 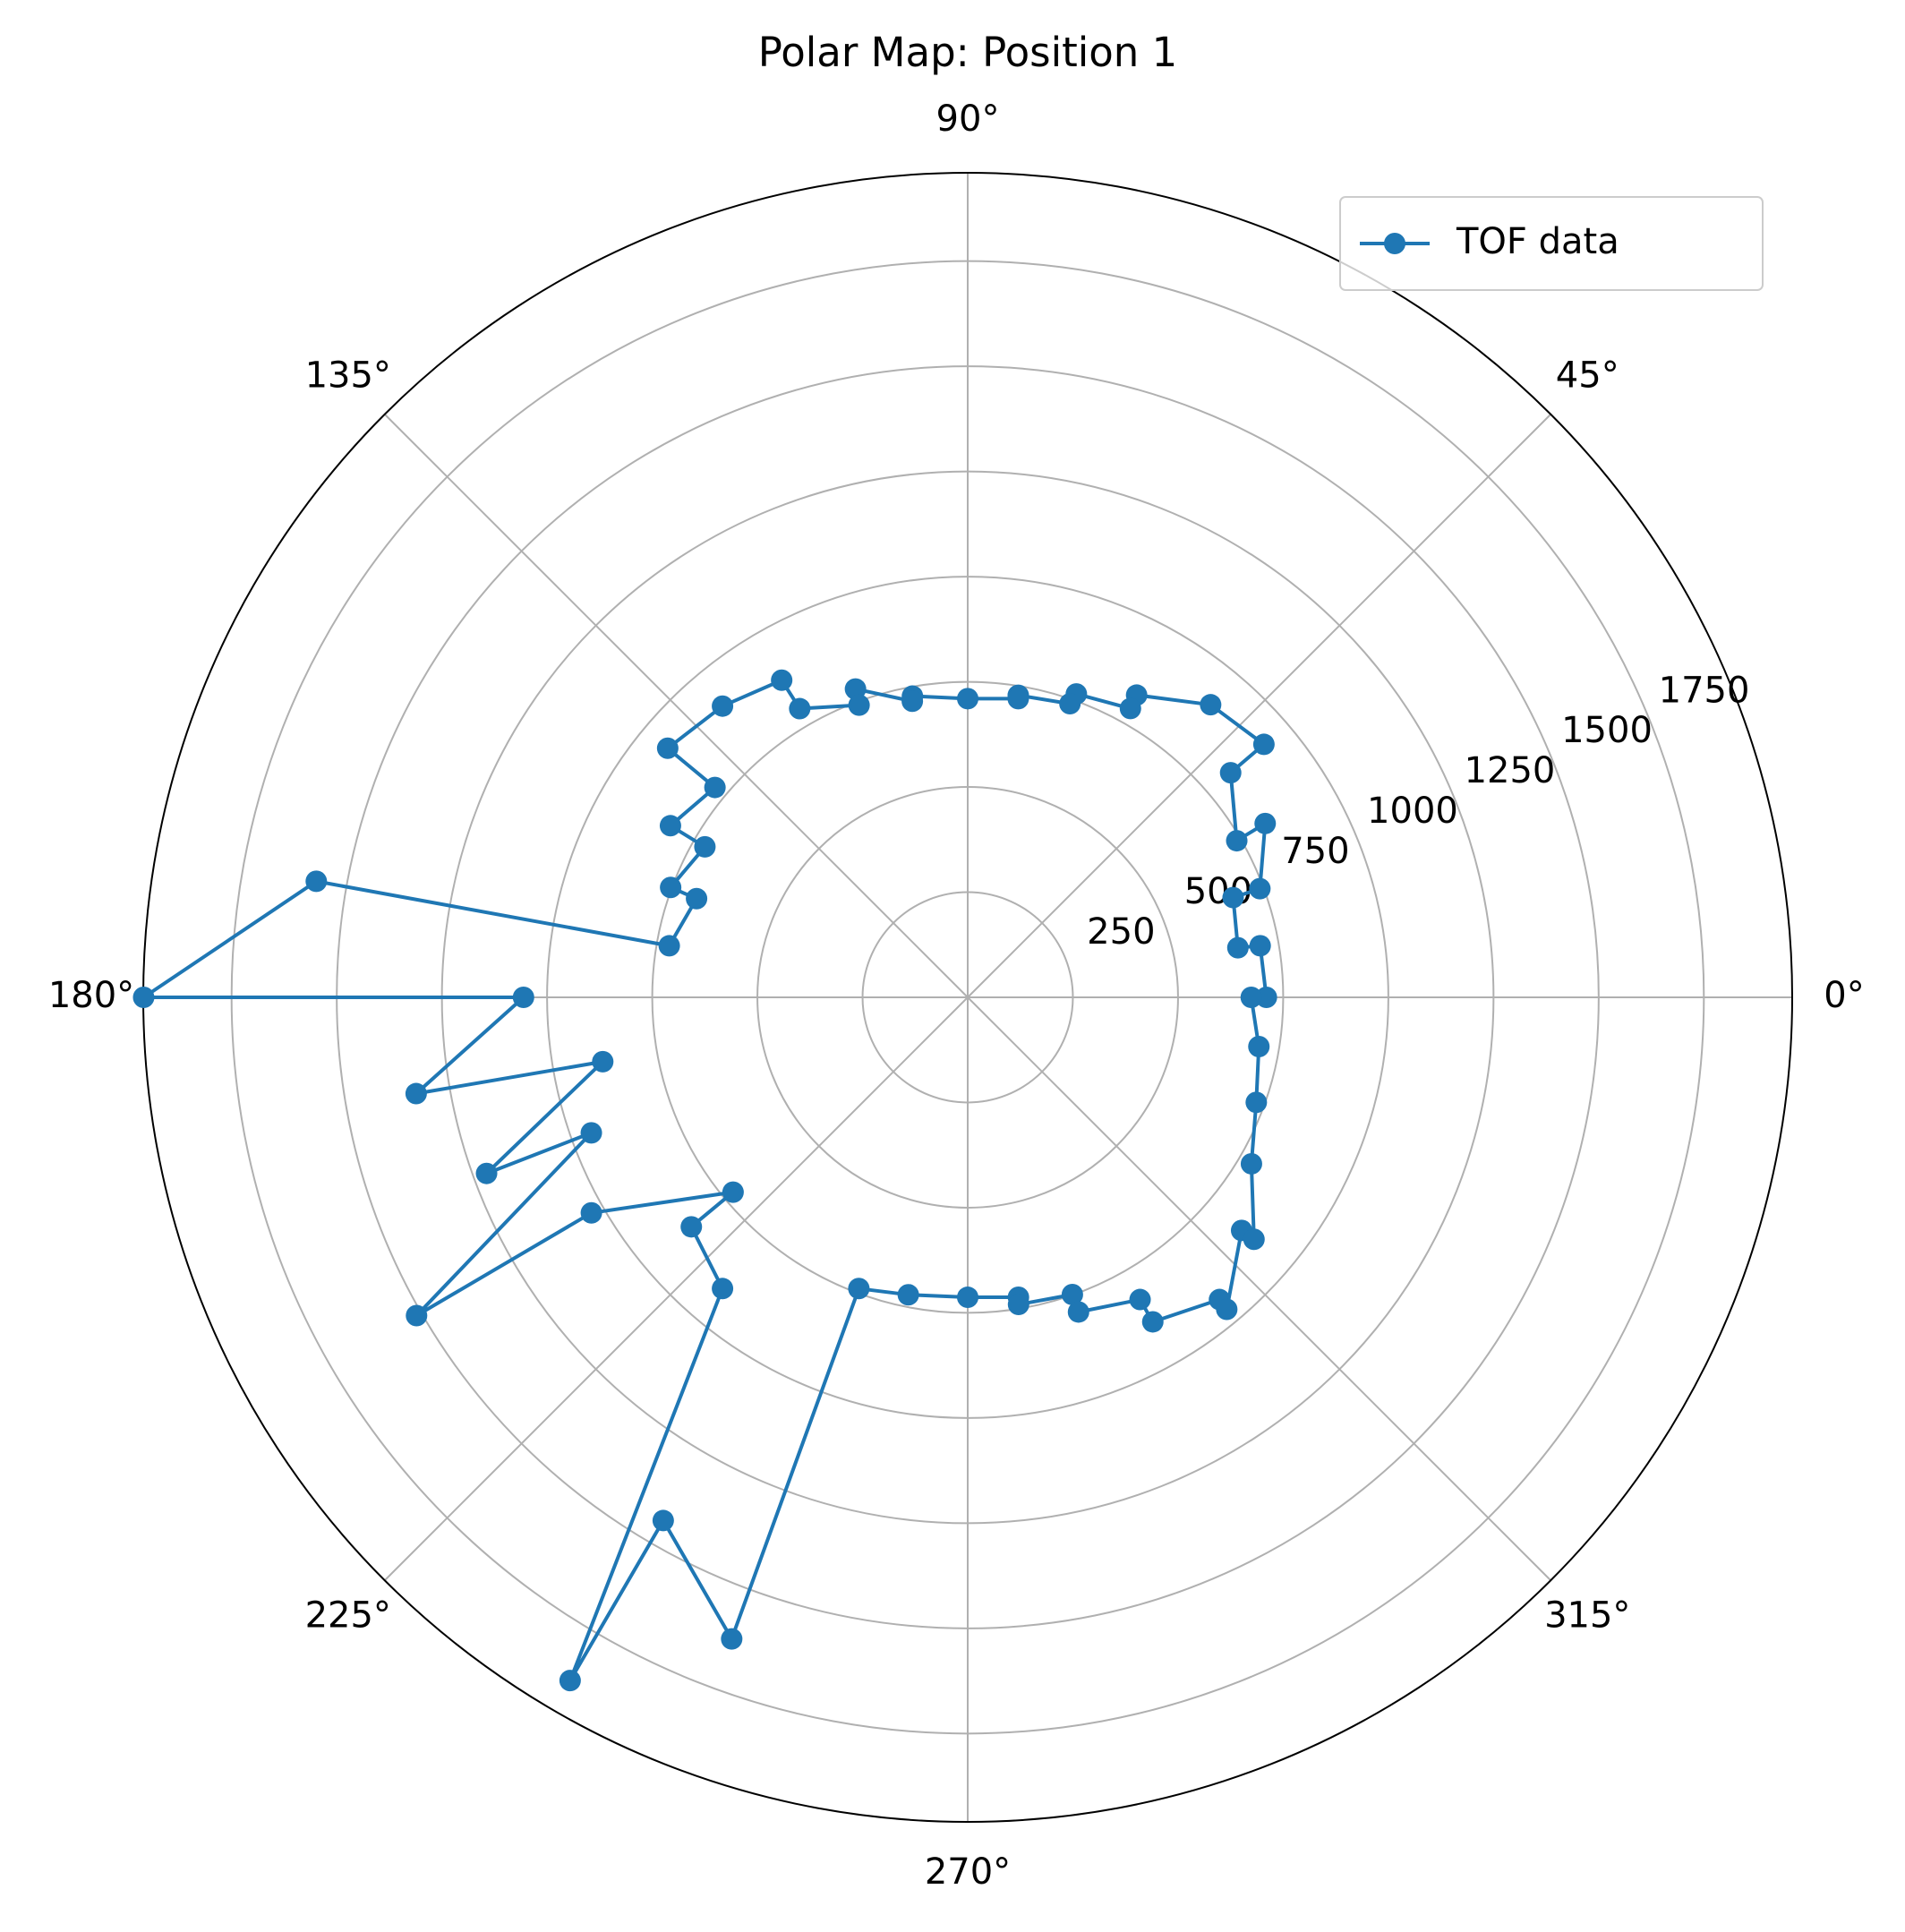 What do you see at coordinates (968, 119) in the screenshot?
I see `theta-tick-label: 90°` at bounding box center [968, 119].